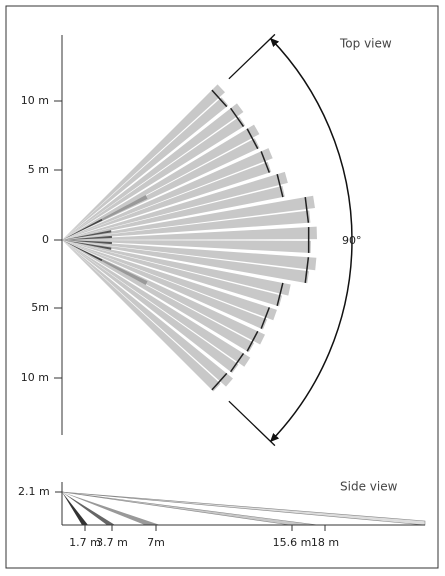 The image size is (445, 576). I want to click on x-label: 18 m, so click(325, 542).